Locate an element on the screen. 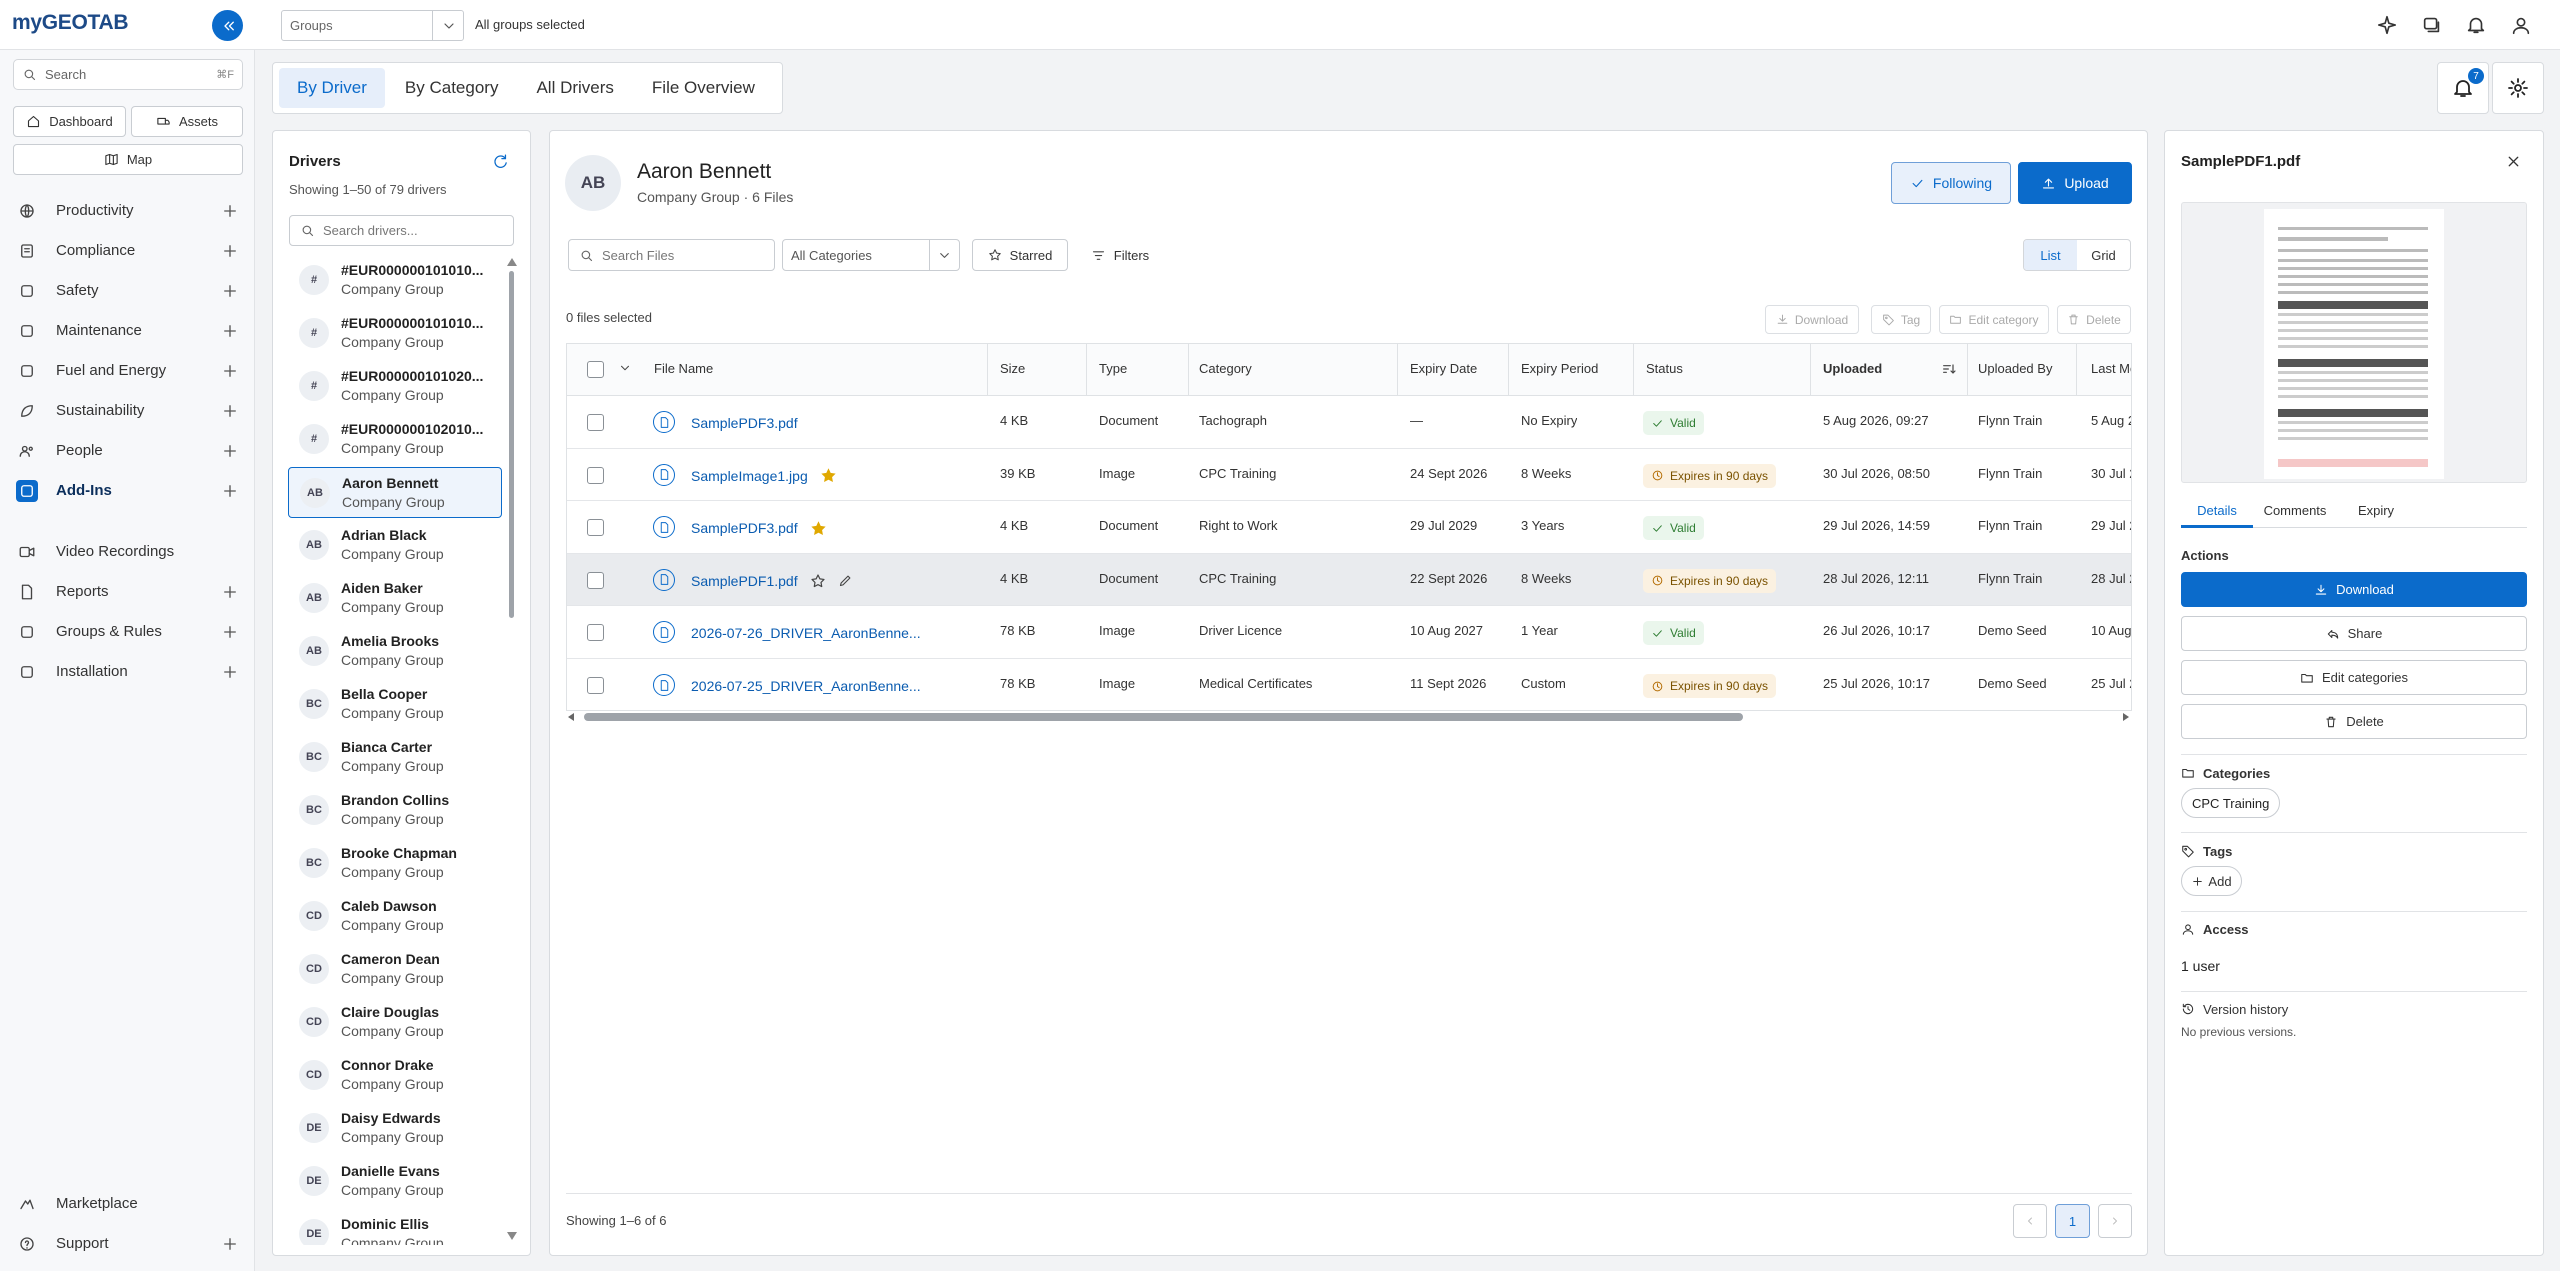  column-header: Category is located at coordinates (1264, 370).